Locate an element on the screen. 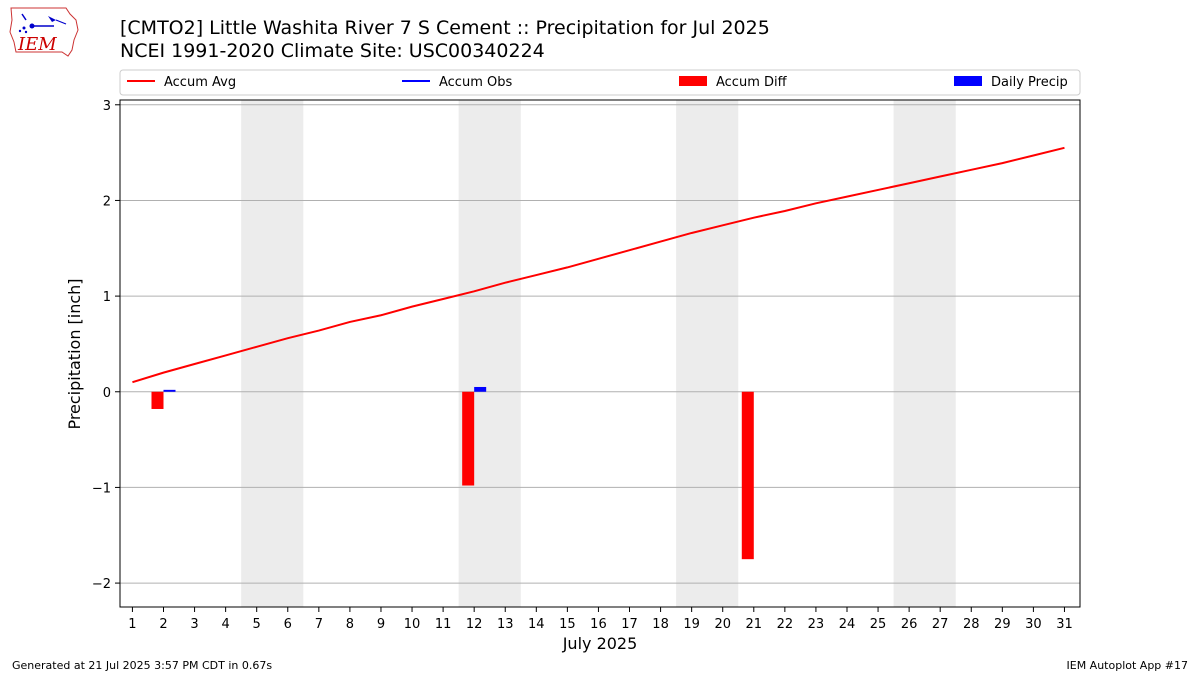 The height and width of the screenshot is (675, 1200). x-tick-label: 8 is located at coordinates (350, 624).